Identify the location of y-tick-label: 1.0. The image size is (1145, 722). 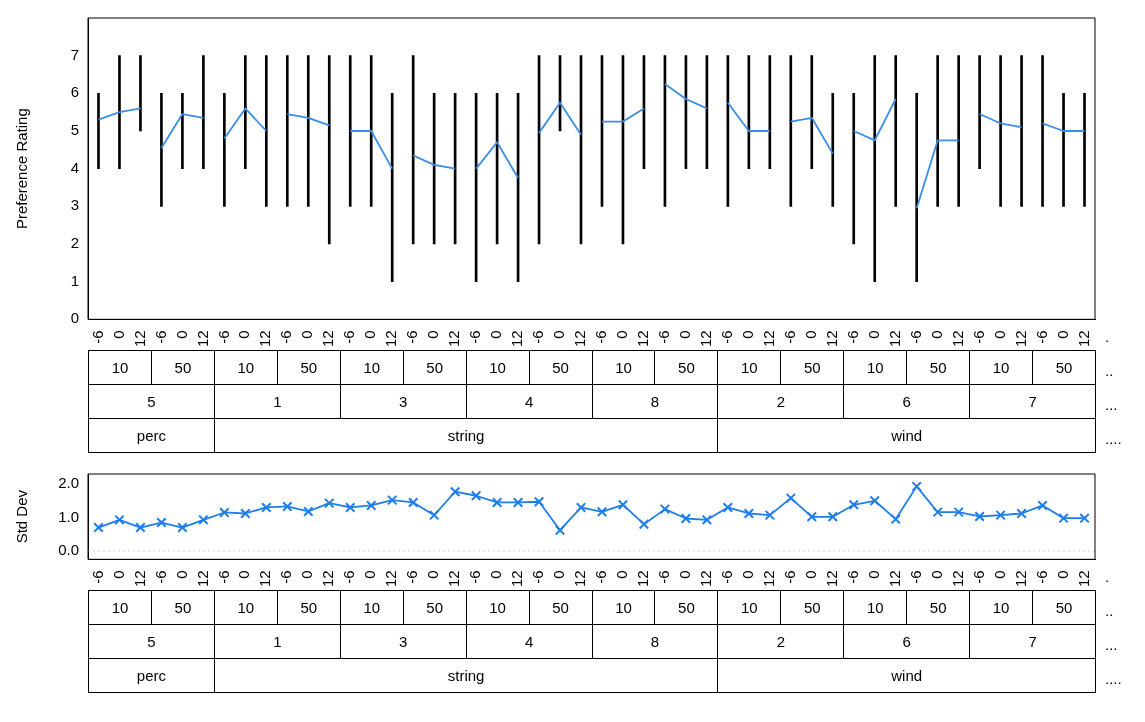
(68, 516).